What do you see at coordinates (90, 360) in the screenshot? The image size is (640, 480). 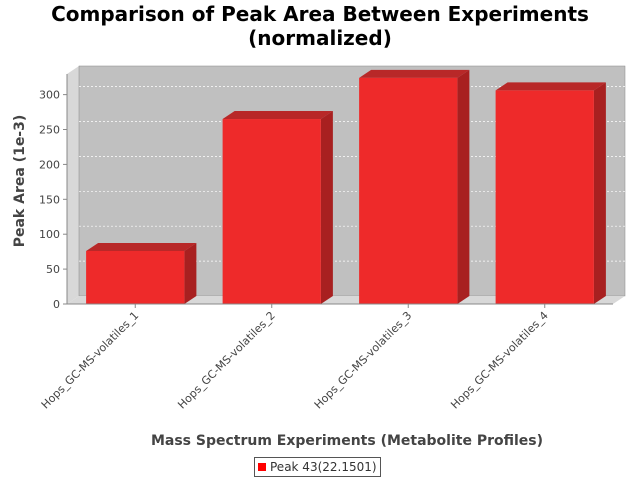 I see `x-tick-label: Hops_GC-MS-volatiles_1` at bounding box center [90, 360].